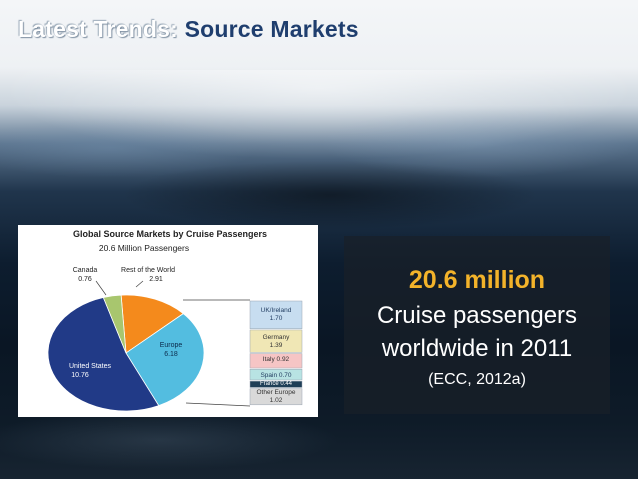  I want to click on pie-slice-canada, so click(114, 324).